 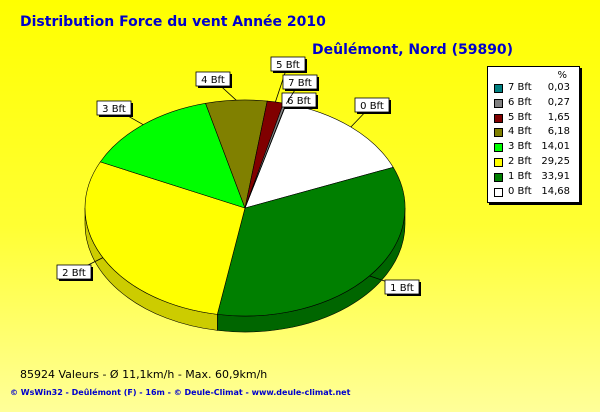 I want to click on pie-slice-1-bft, so click(x=311, y=241).